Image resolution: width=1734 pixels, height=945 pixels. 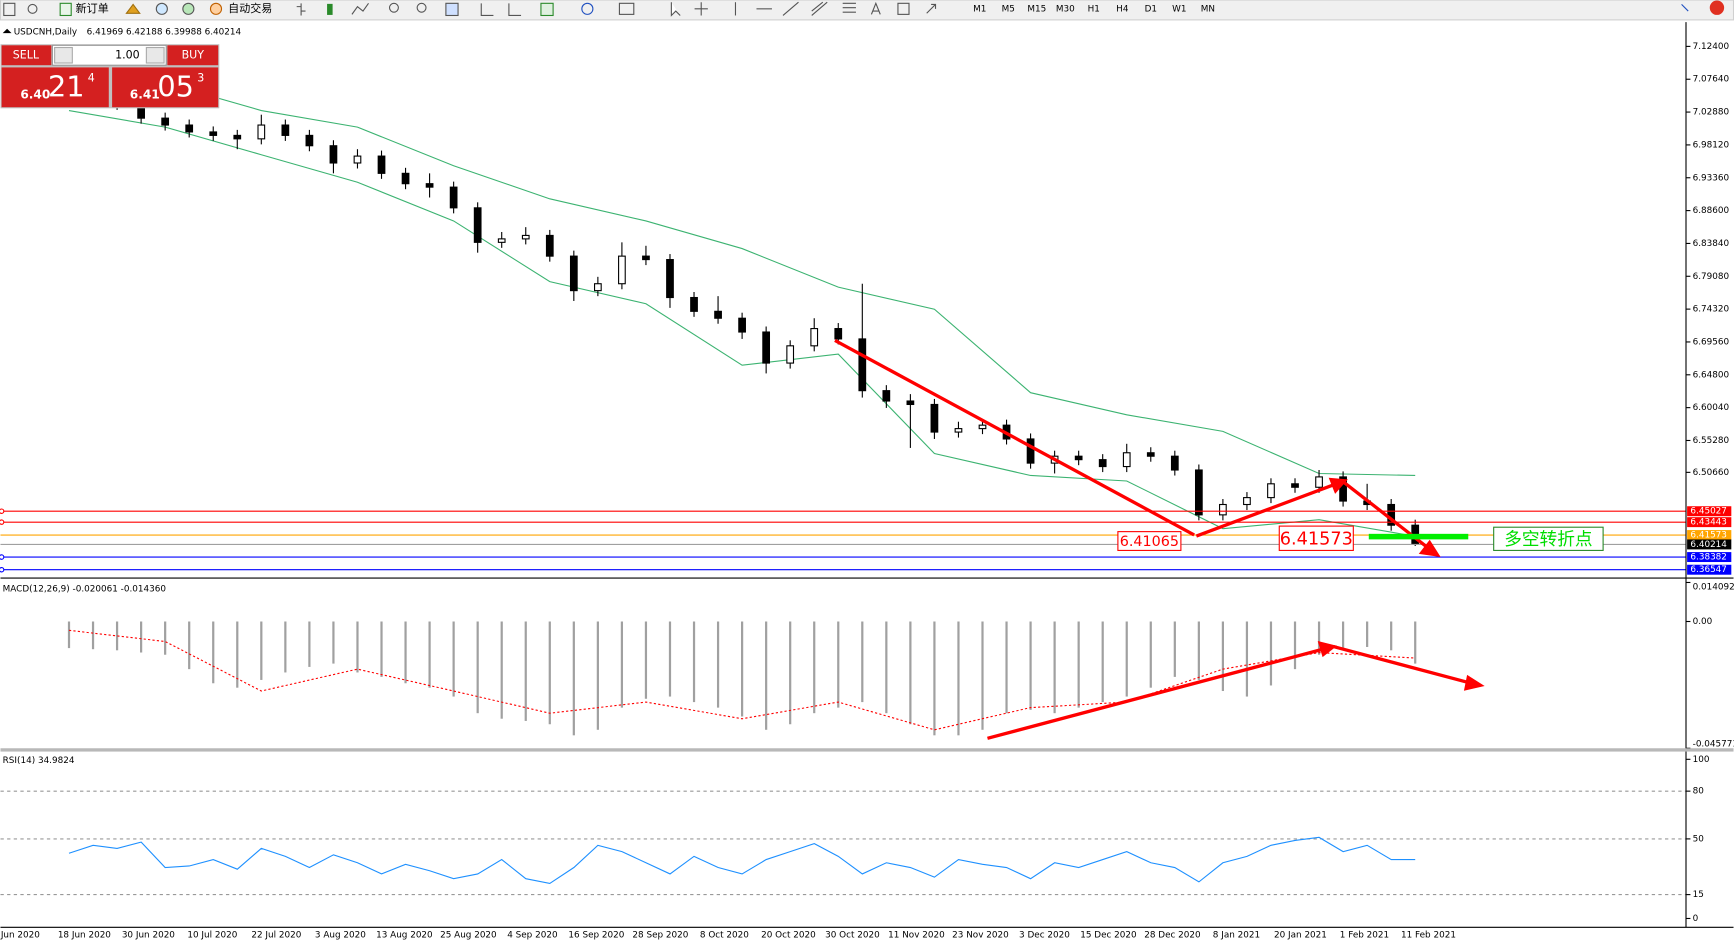 I want to click on icon-zoom-in, so click(x=393, y=7).